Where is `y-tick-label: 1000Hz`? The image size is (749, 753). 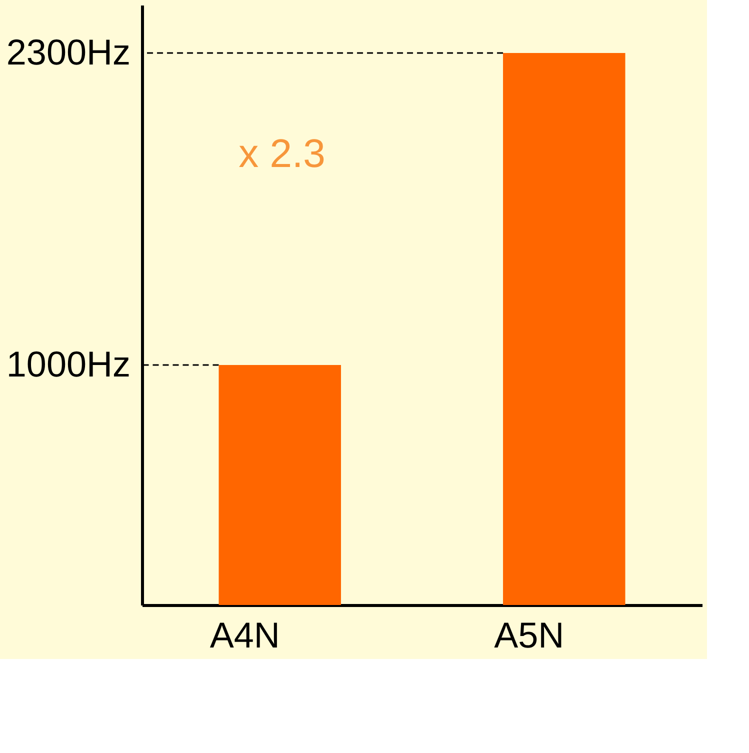 y-tick-label: 1000Hz is located at coordinates (68, 364).